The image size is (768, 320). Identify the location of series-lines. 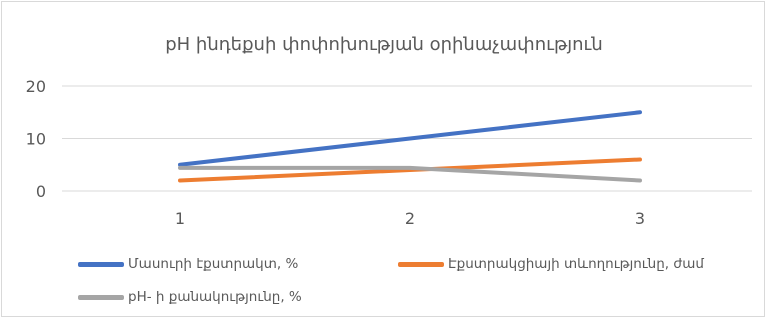
(410, 146).